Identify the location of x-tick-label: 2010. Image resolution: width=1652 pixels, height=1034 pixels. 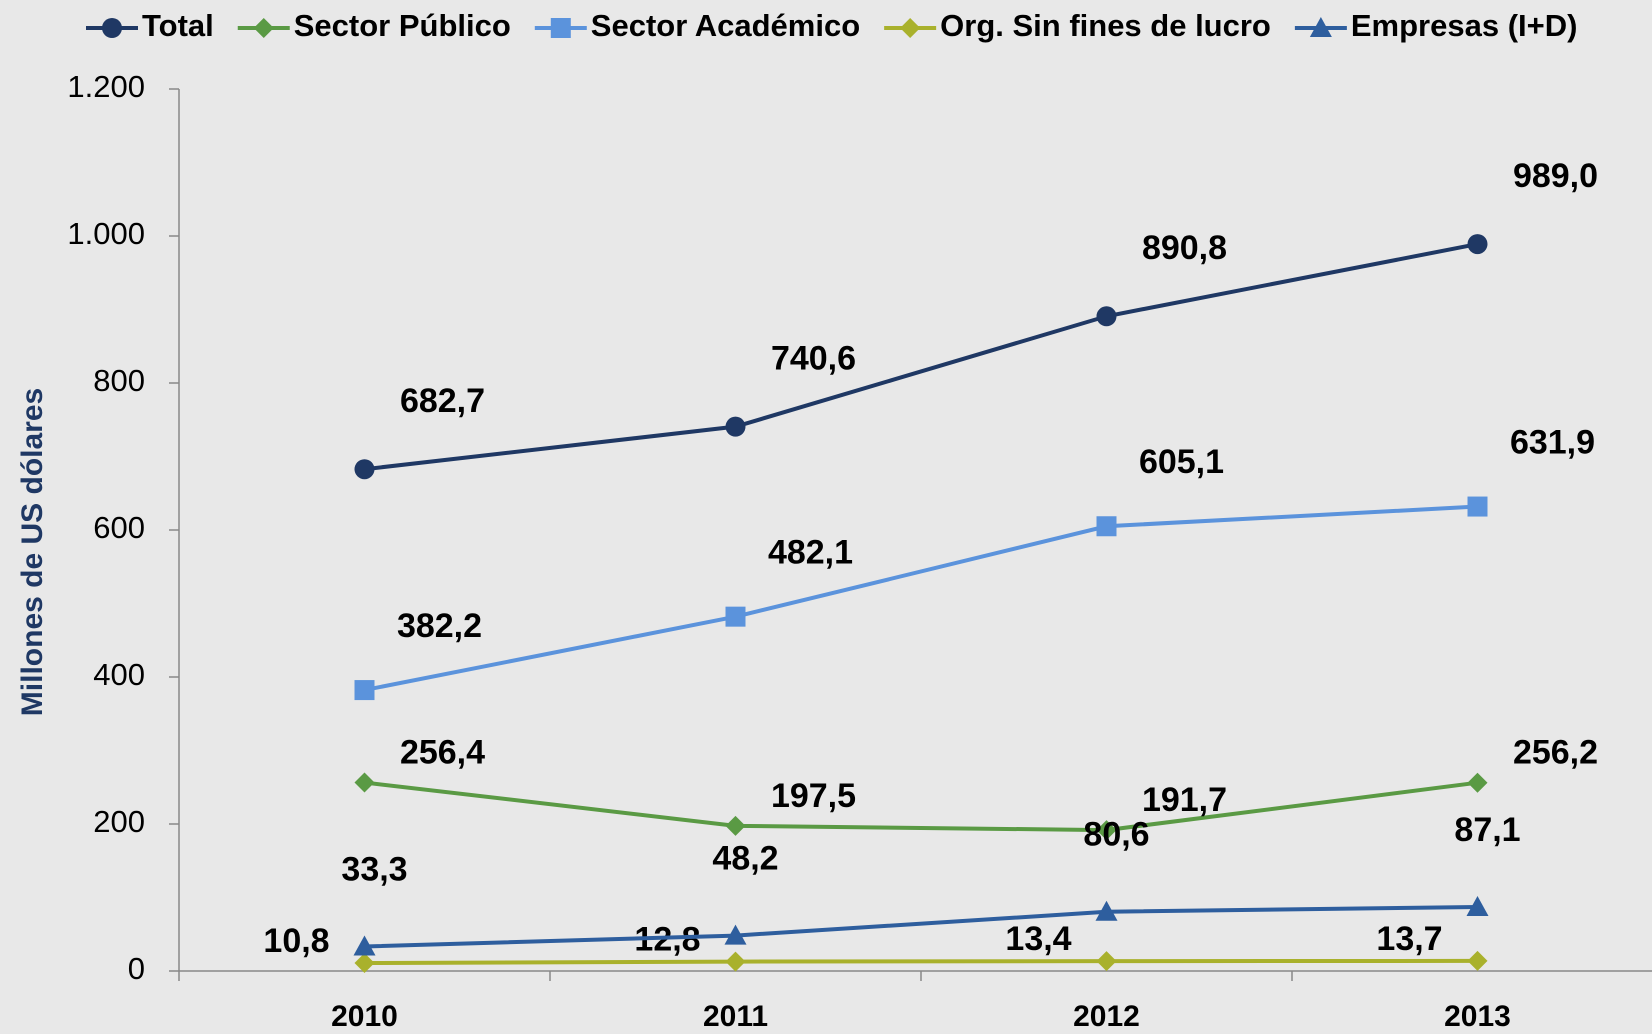
(364, 1016).